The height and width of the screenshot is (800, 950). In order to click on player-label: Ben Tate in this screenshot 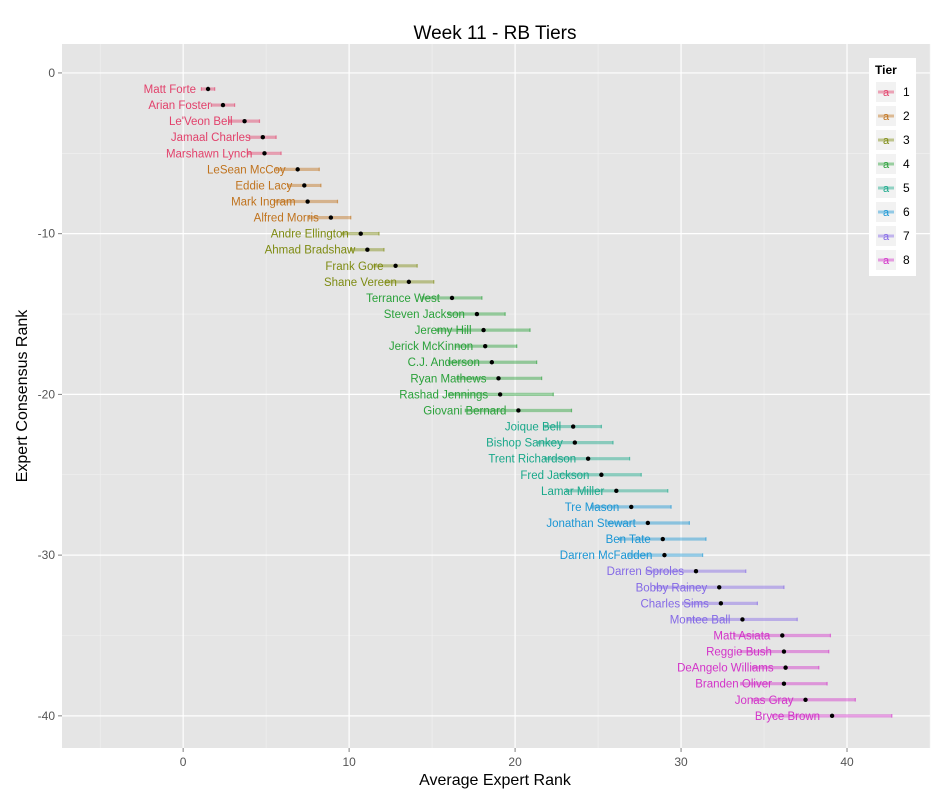, I will do `click(628, 540)`.